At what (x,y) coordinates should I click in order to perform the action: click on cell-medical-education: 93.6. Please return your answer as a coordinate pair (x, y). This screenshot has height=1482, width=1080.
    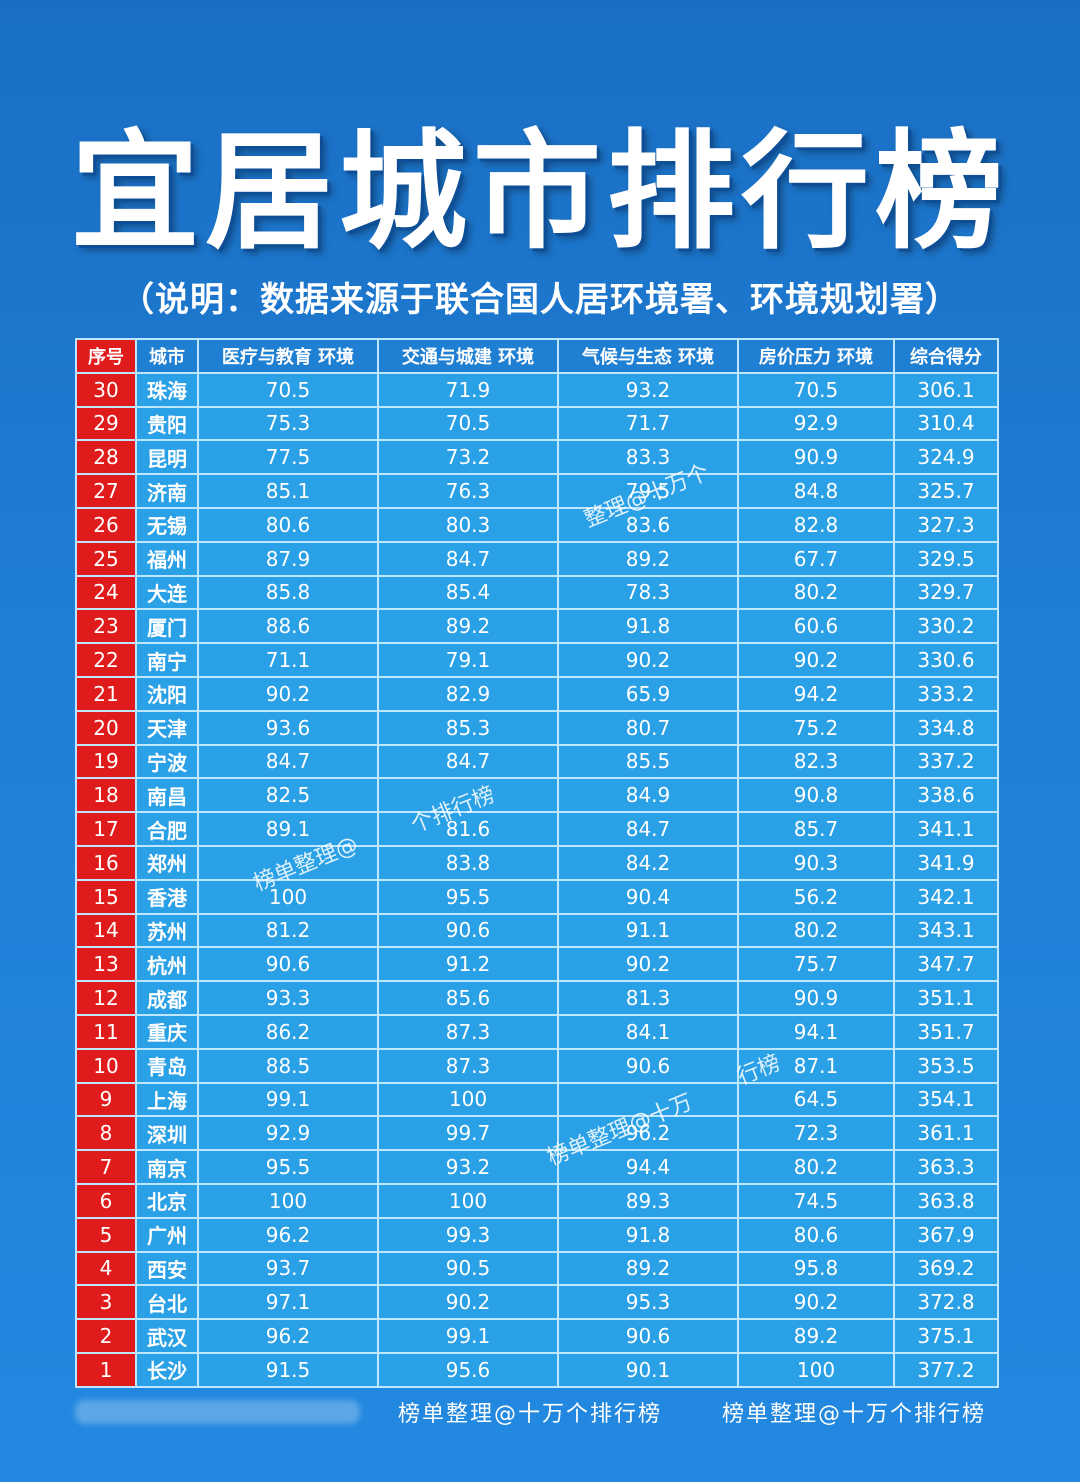
    Looking at the image, I should click on (288, 727).